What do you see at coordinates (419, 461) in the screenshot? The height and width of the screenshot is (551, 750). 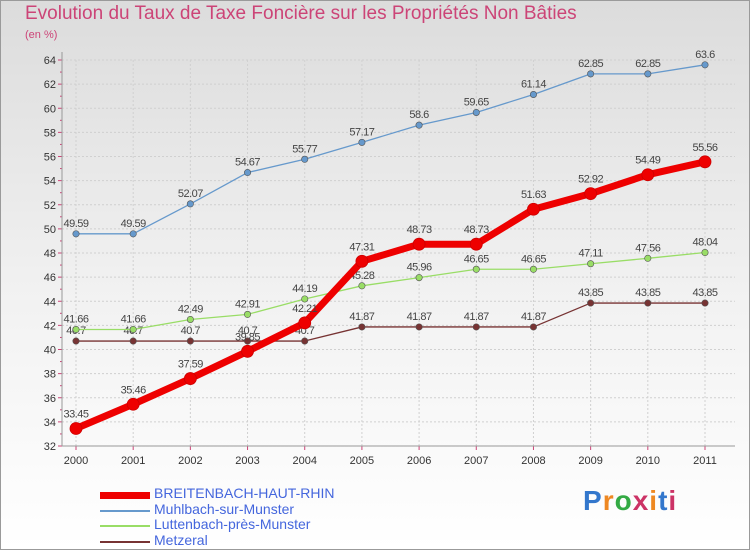 I see `x-tick-label: 2006` at bounding box center [419, 461].